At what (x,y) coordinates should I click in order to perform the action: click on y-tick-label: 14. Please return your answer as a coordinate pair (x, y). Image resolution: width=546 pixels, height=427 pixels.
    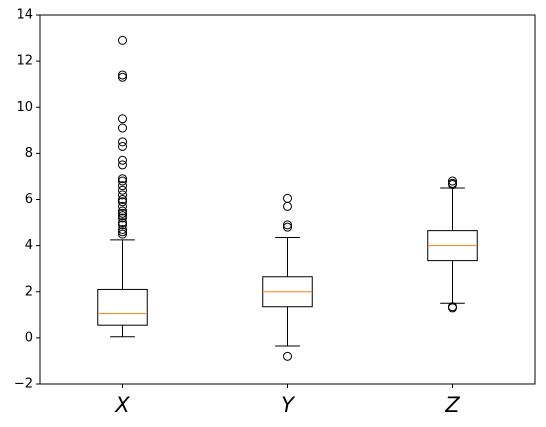
    Looking at the image, I should click on (24, 15).